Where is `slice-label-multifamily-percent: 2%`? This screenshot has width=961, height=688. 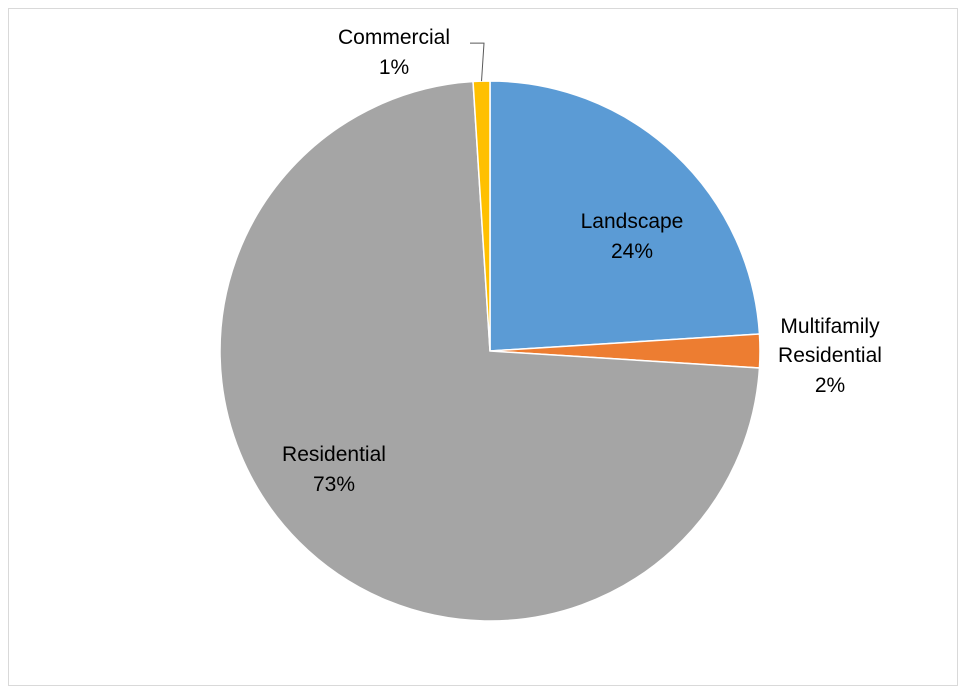
slice-label-multifamily-percent: 2% is located at coordinates (830, 385).